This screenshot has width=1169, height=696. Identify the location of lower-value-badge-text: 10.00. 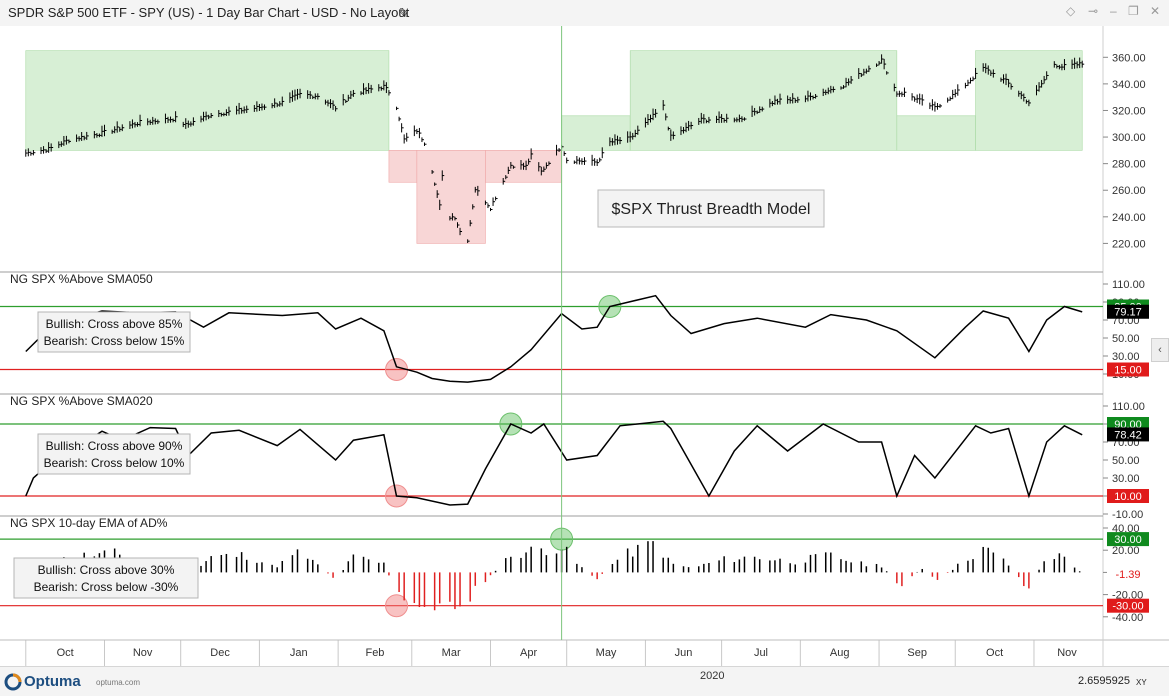
(1128, 497).